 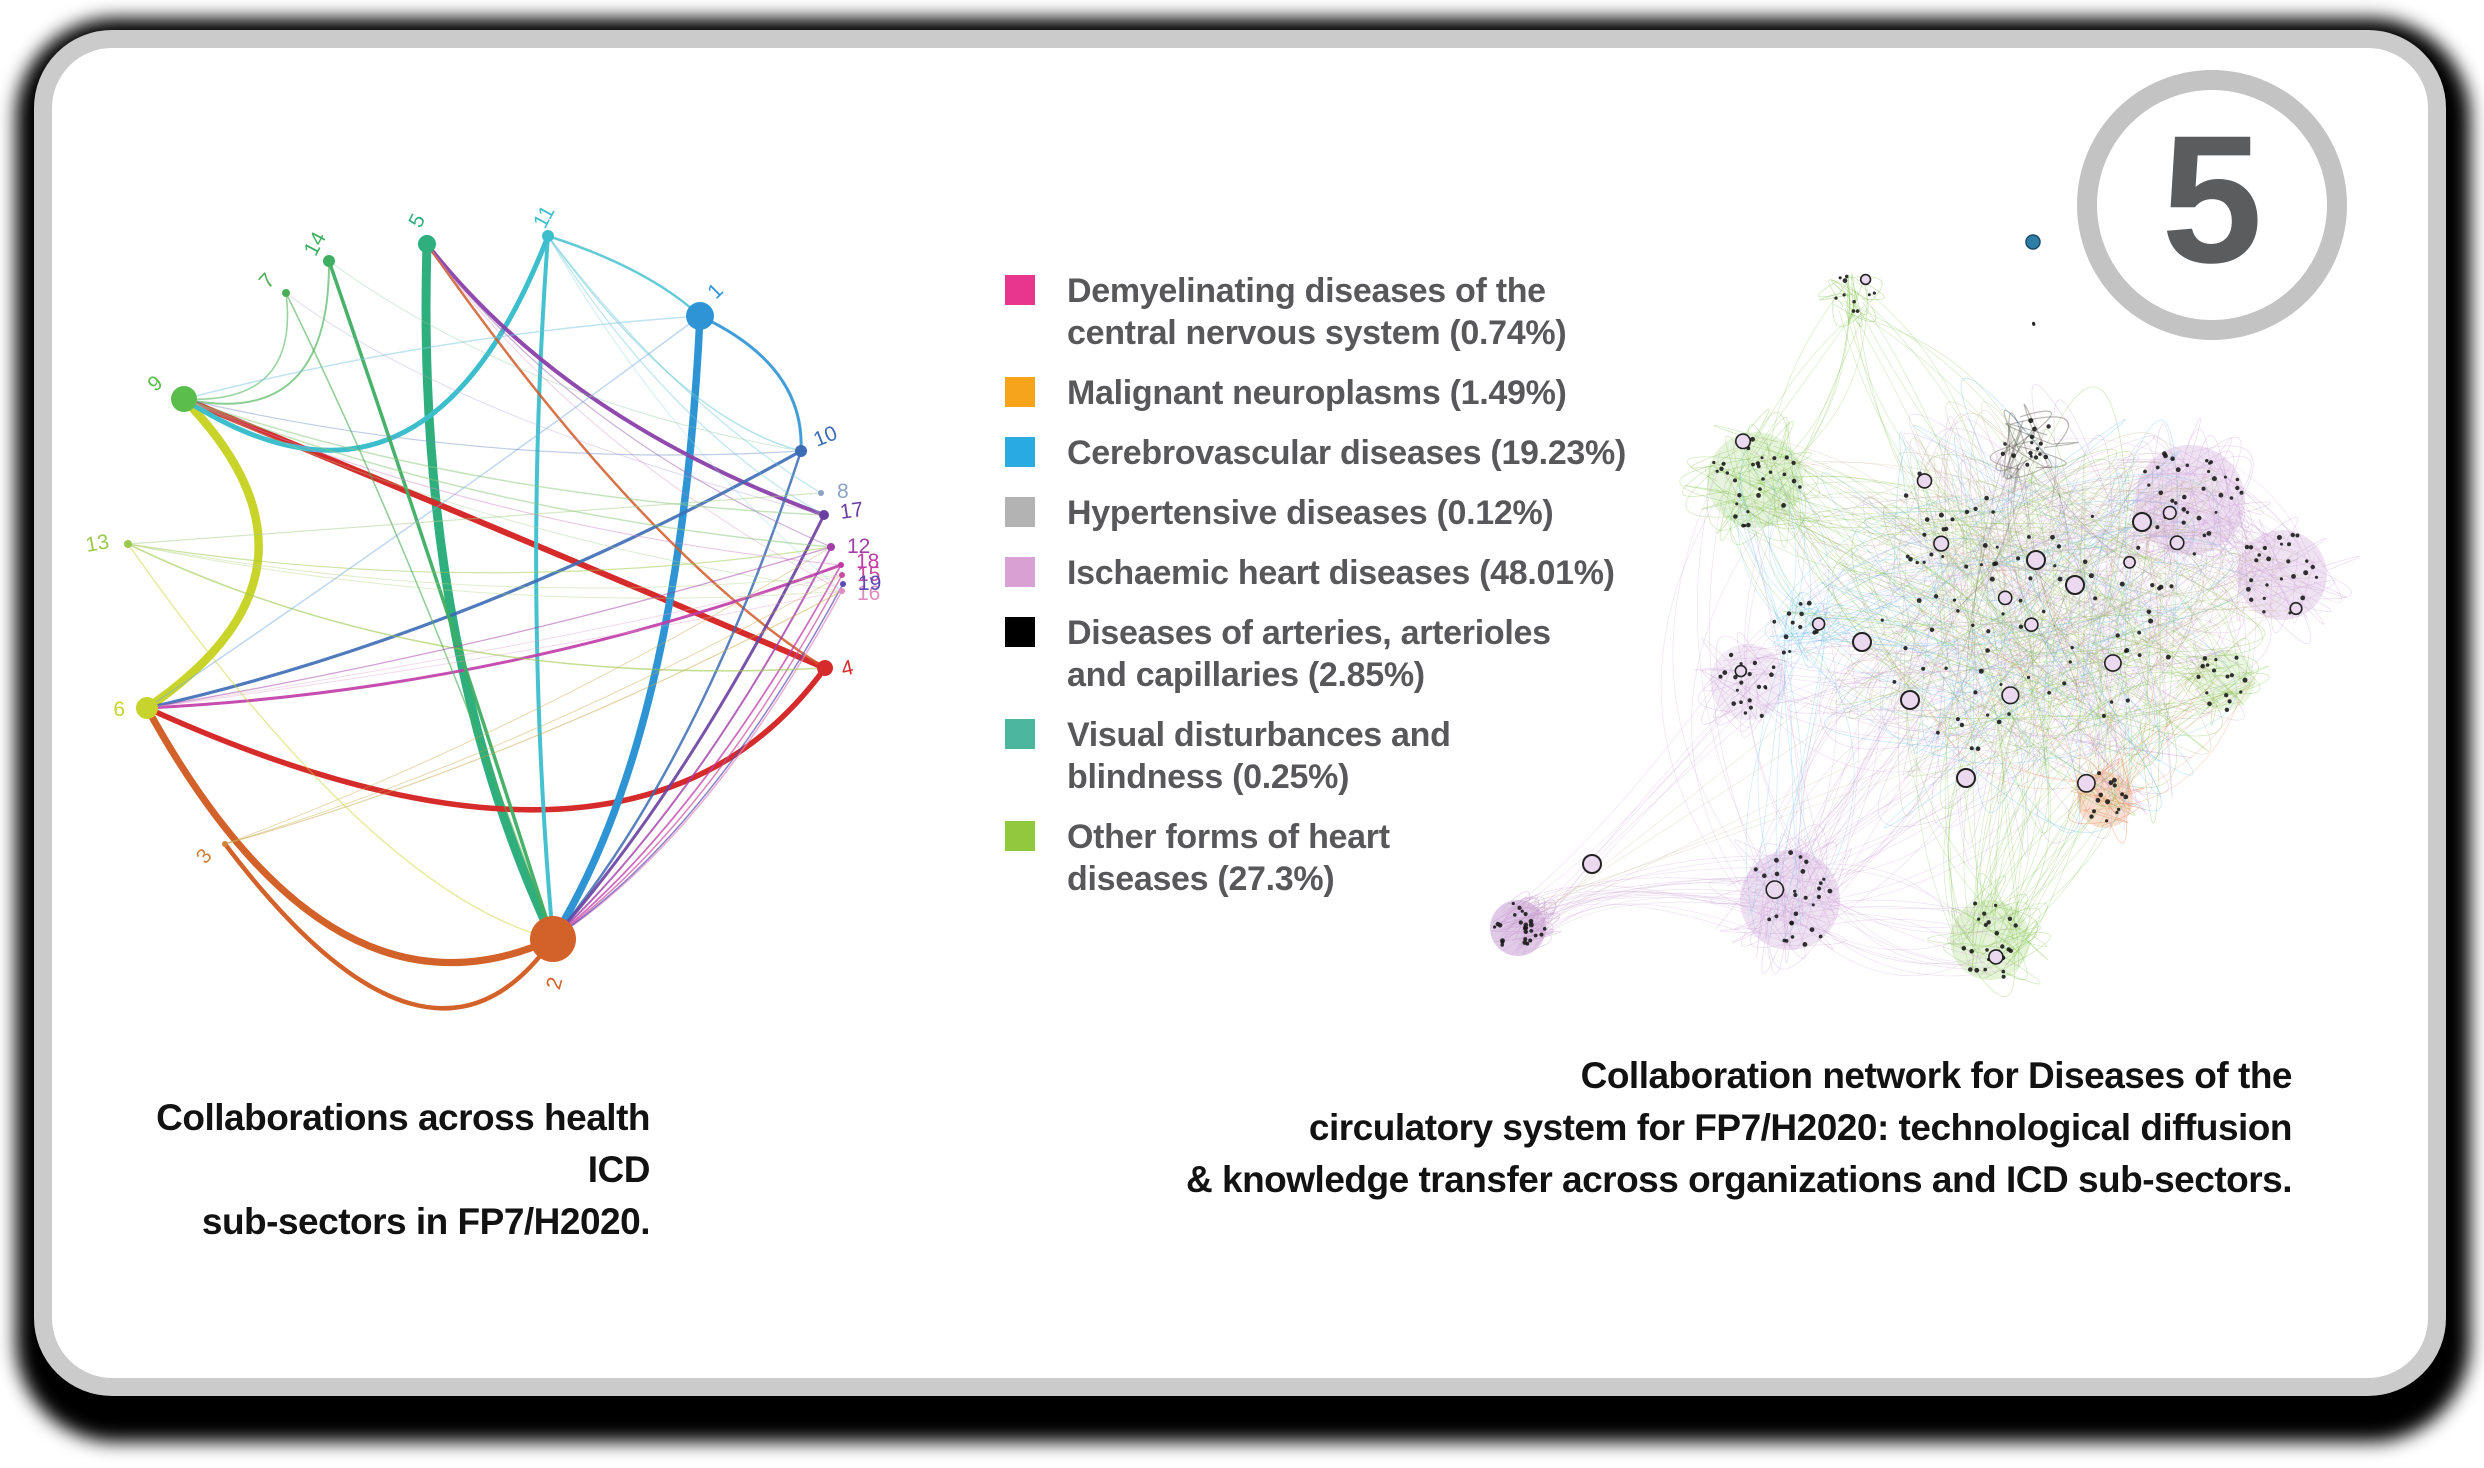 I want to click on legend-item-3: Hypertensive diseases (0.12%), so click(x=1325, y=513).